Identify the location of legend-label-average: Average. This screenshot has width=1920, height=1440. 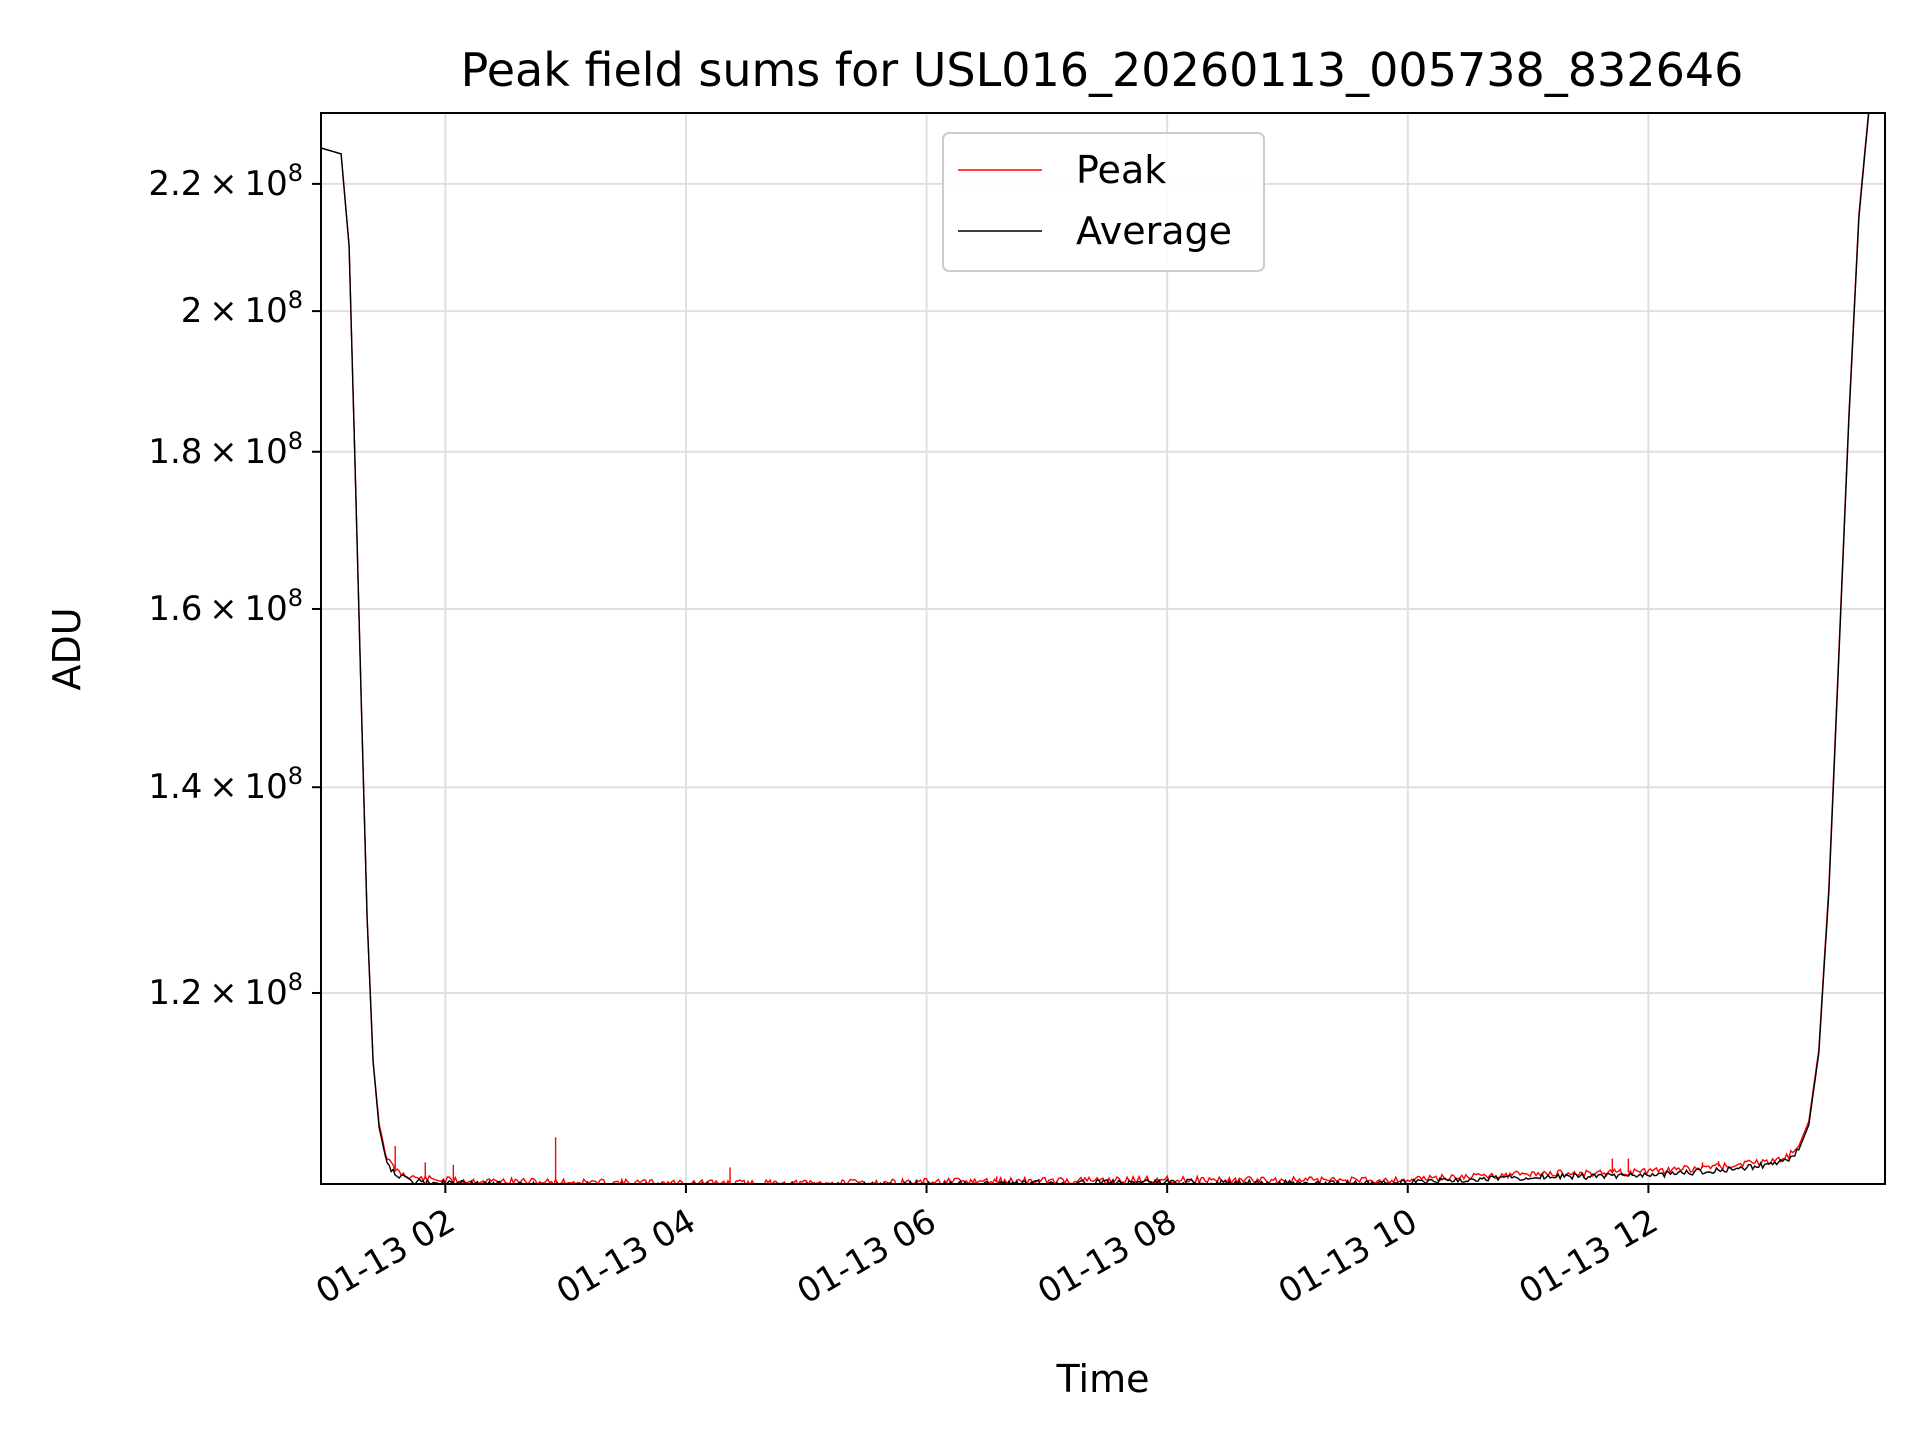
(1154, 231).